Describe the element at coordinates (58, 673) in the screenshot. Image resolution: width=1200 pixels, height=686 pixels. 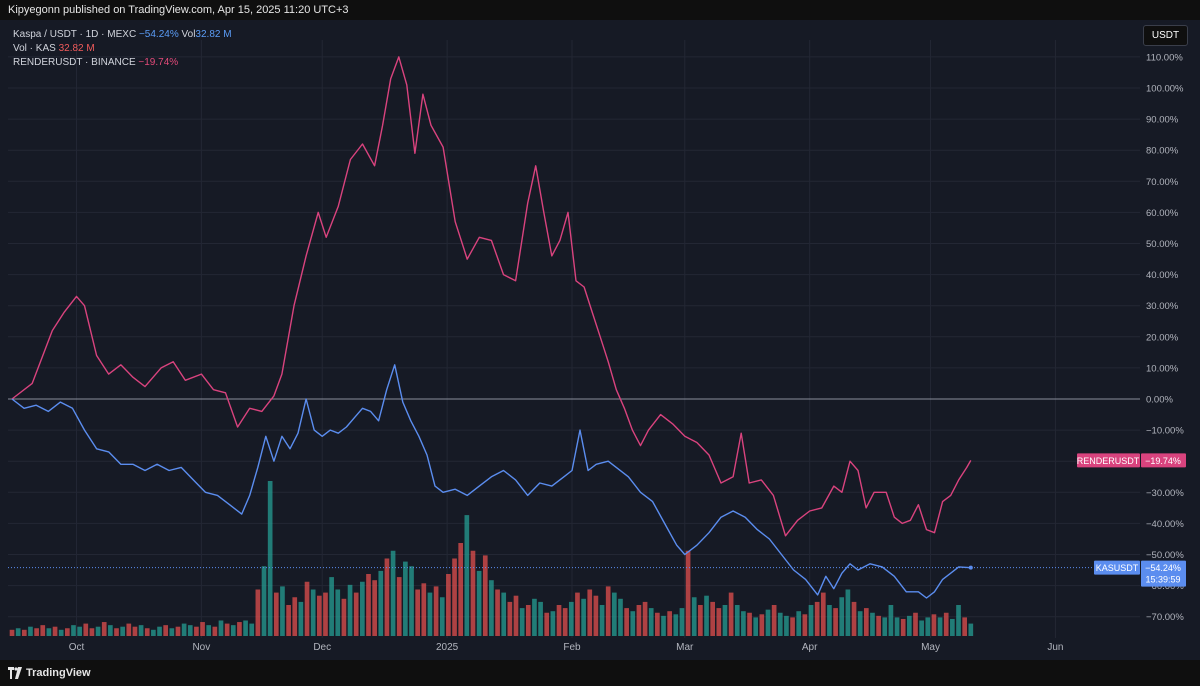
I see `brand-name: TradingView` at that location.